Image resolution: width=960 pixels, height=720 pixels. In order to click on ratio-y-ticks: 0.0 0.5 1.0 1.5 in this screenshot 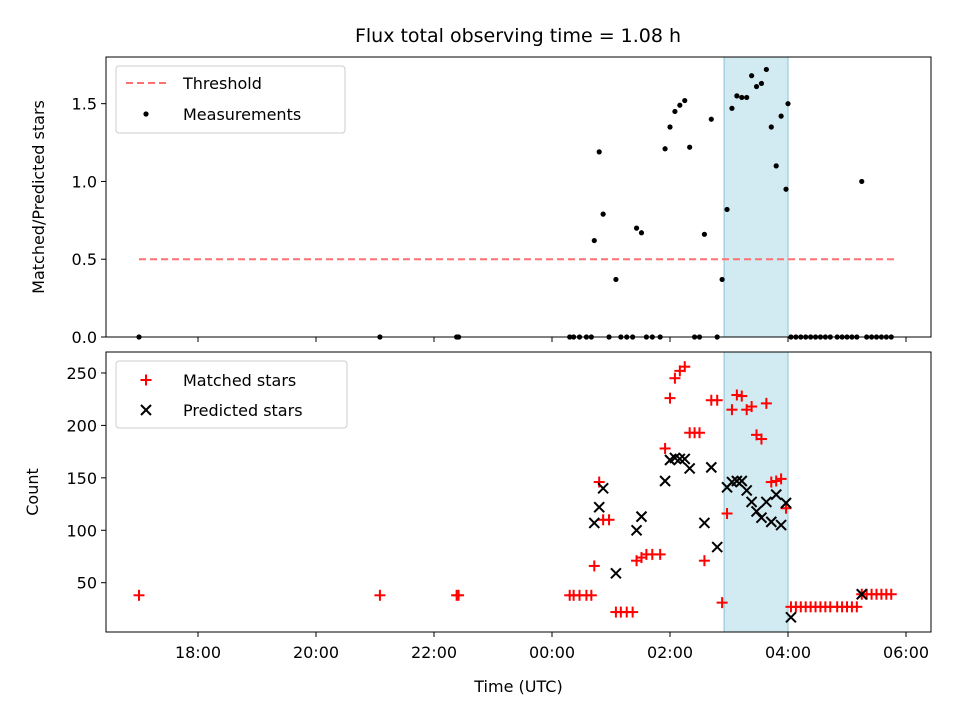, I will do `click(89, 221)`.